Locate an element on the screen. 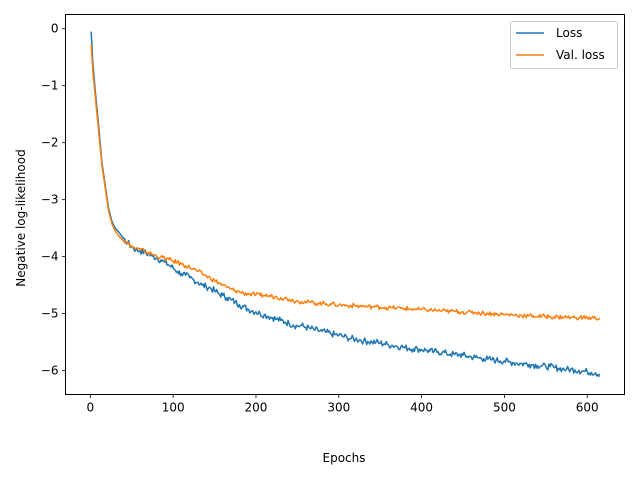 Image resolution: width=640 pixels, height=480 pixels. x-tick-label: 200 is located at coordinates (256, 408).